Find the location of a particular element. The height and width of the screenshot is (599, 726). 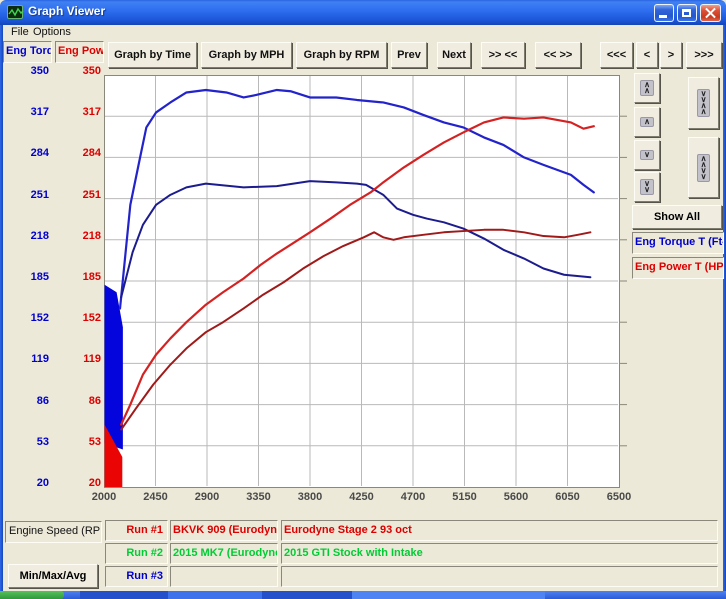

x-tick-label-rpm: 5600 is located at coordinates (516, 497).